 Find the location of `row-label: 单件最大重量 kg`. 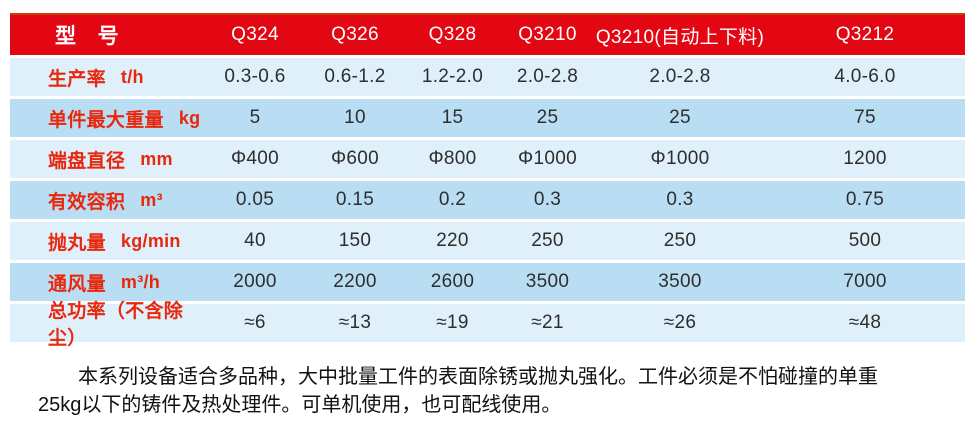

row-label: 单件最大重量 kg is located at coordinates (107, 118).